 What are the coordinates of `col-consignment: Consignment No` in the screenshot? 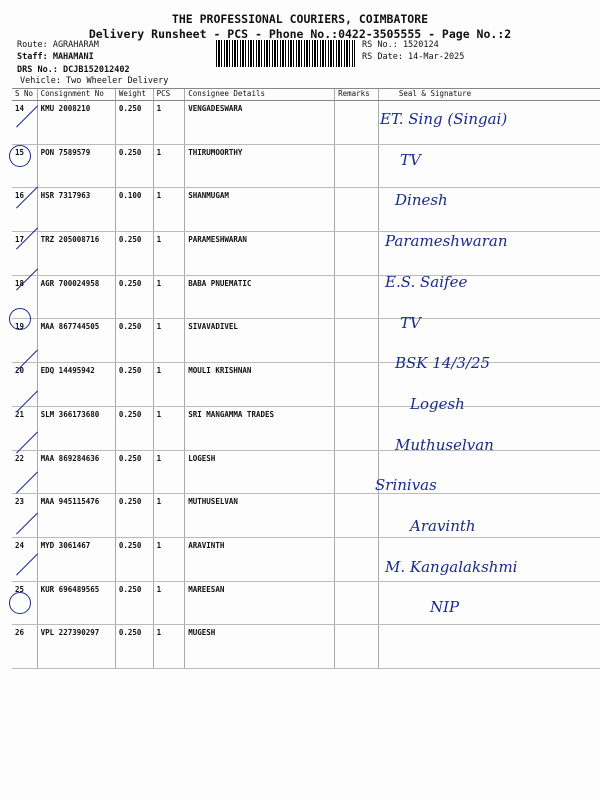 It's located at (76, 94).